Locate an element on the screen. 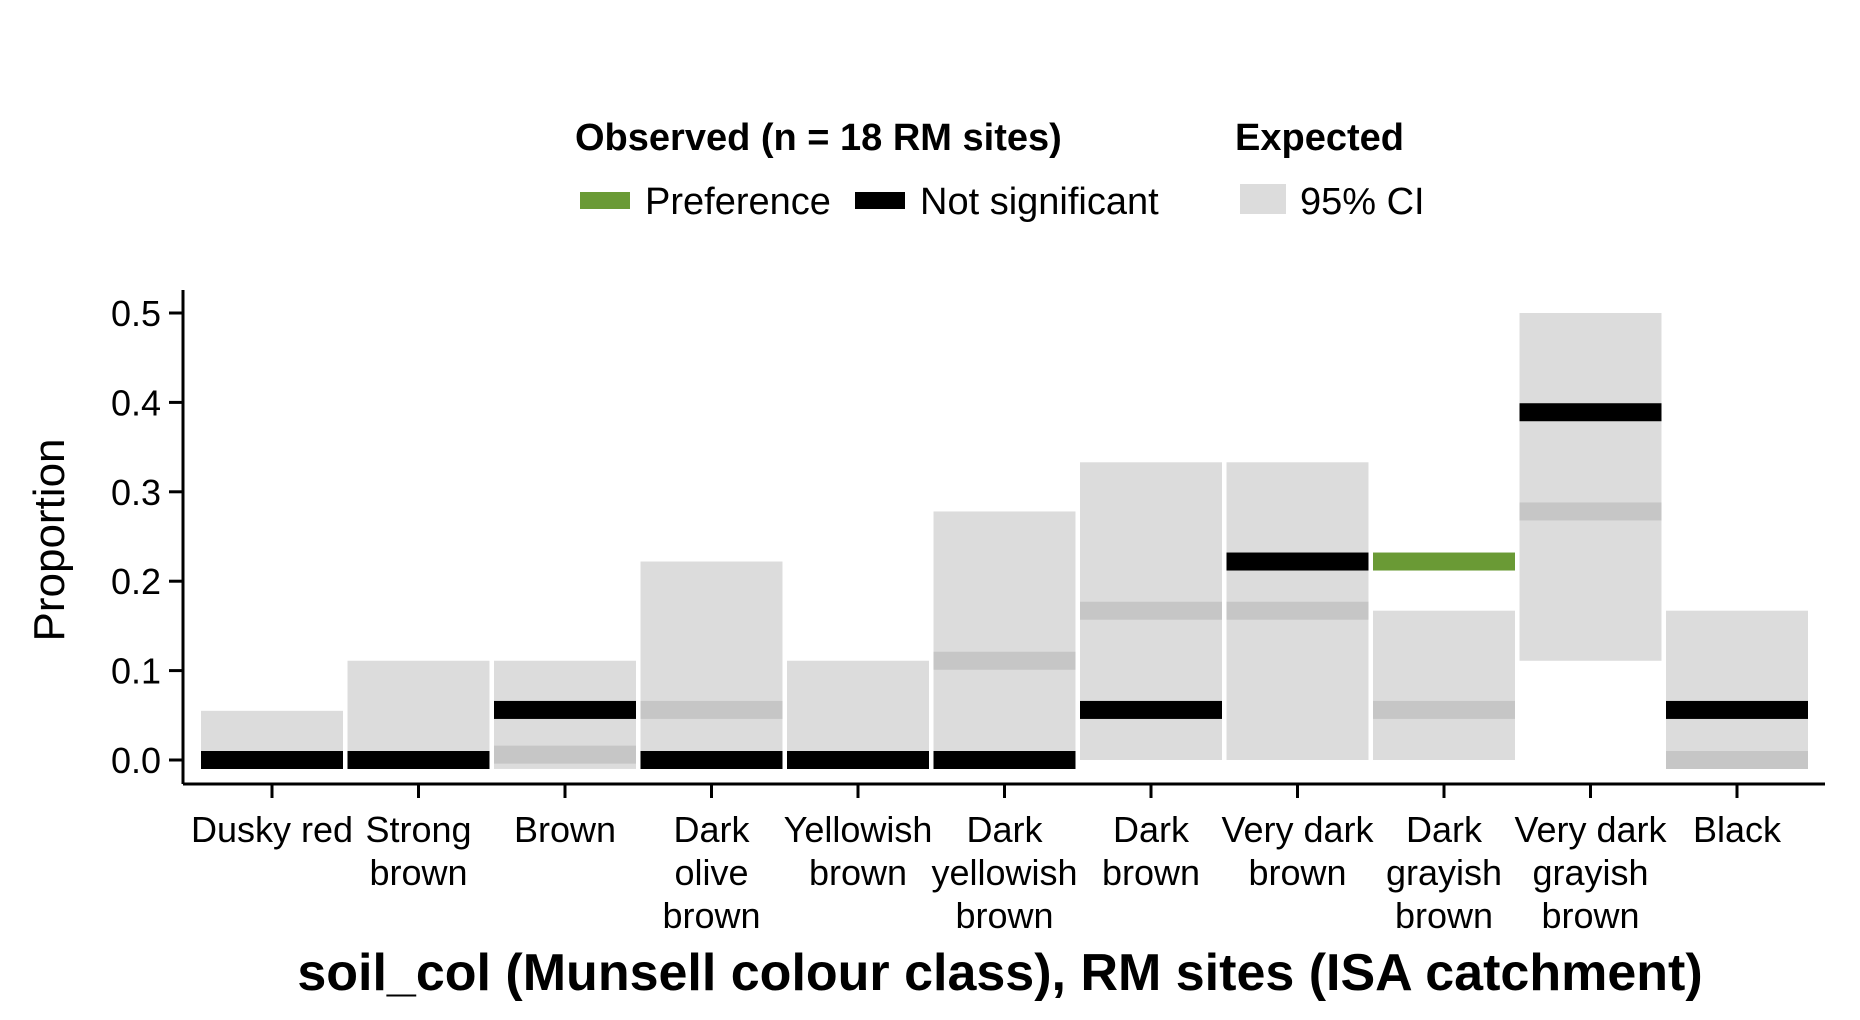 Image resolution: width=1860 pixels, height=1020 pixels. y-tick-label: 0.2 is located at coordinates (136, 581).